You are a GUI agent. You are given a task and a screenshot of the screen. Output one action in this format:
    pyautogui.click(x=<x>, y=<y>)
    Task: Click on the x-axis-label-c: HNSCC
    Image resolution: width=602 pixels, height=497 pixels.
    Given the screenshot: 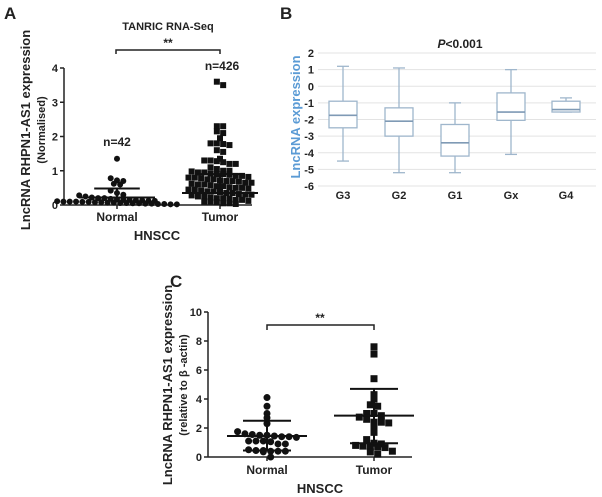 What is the action you would take?
    pyautogui.click(x=320, y=488)
    